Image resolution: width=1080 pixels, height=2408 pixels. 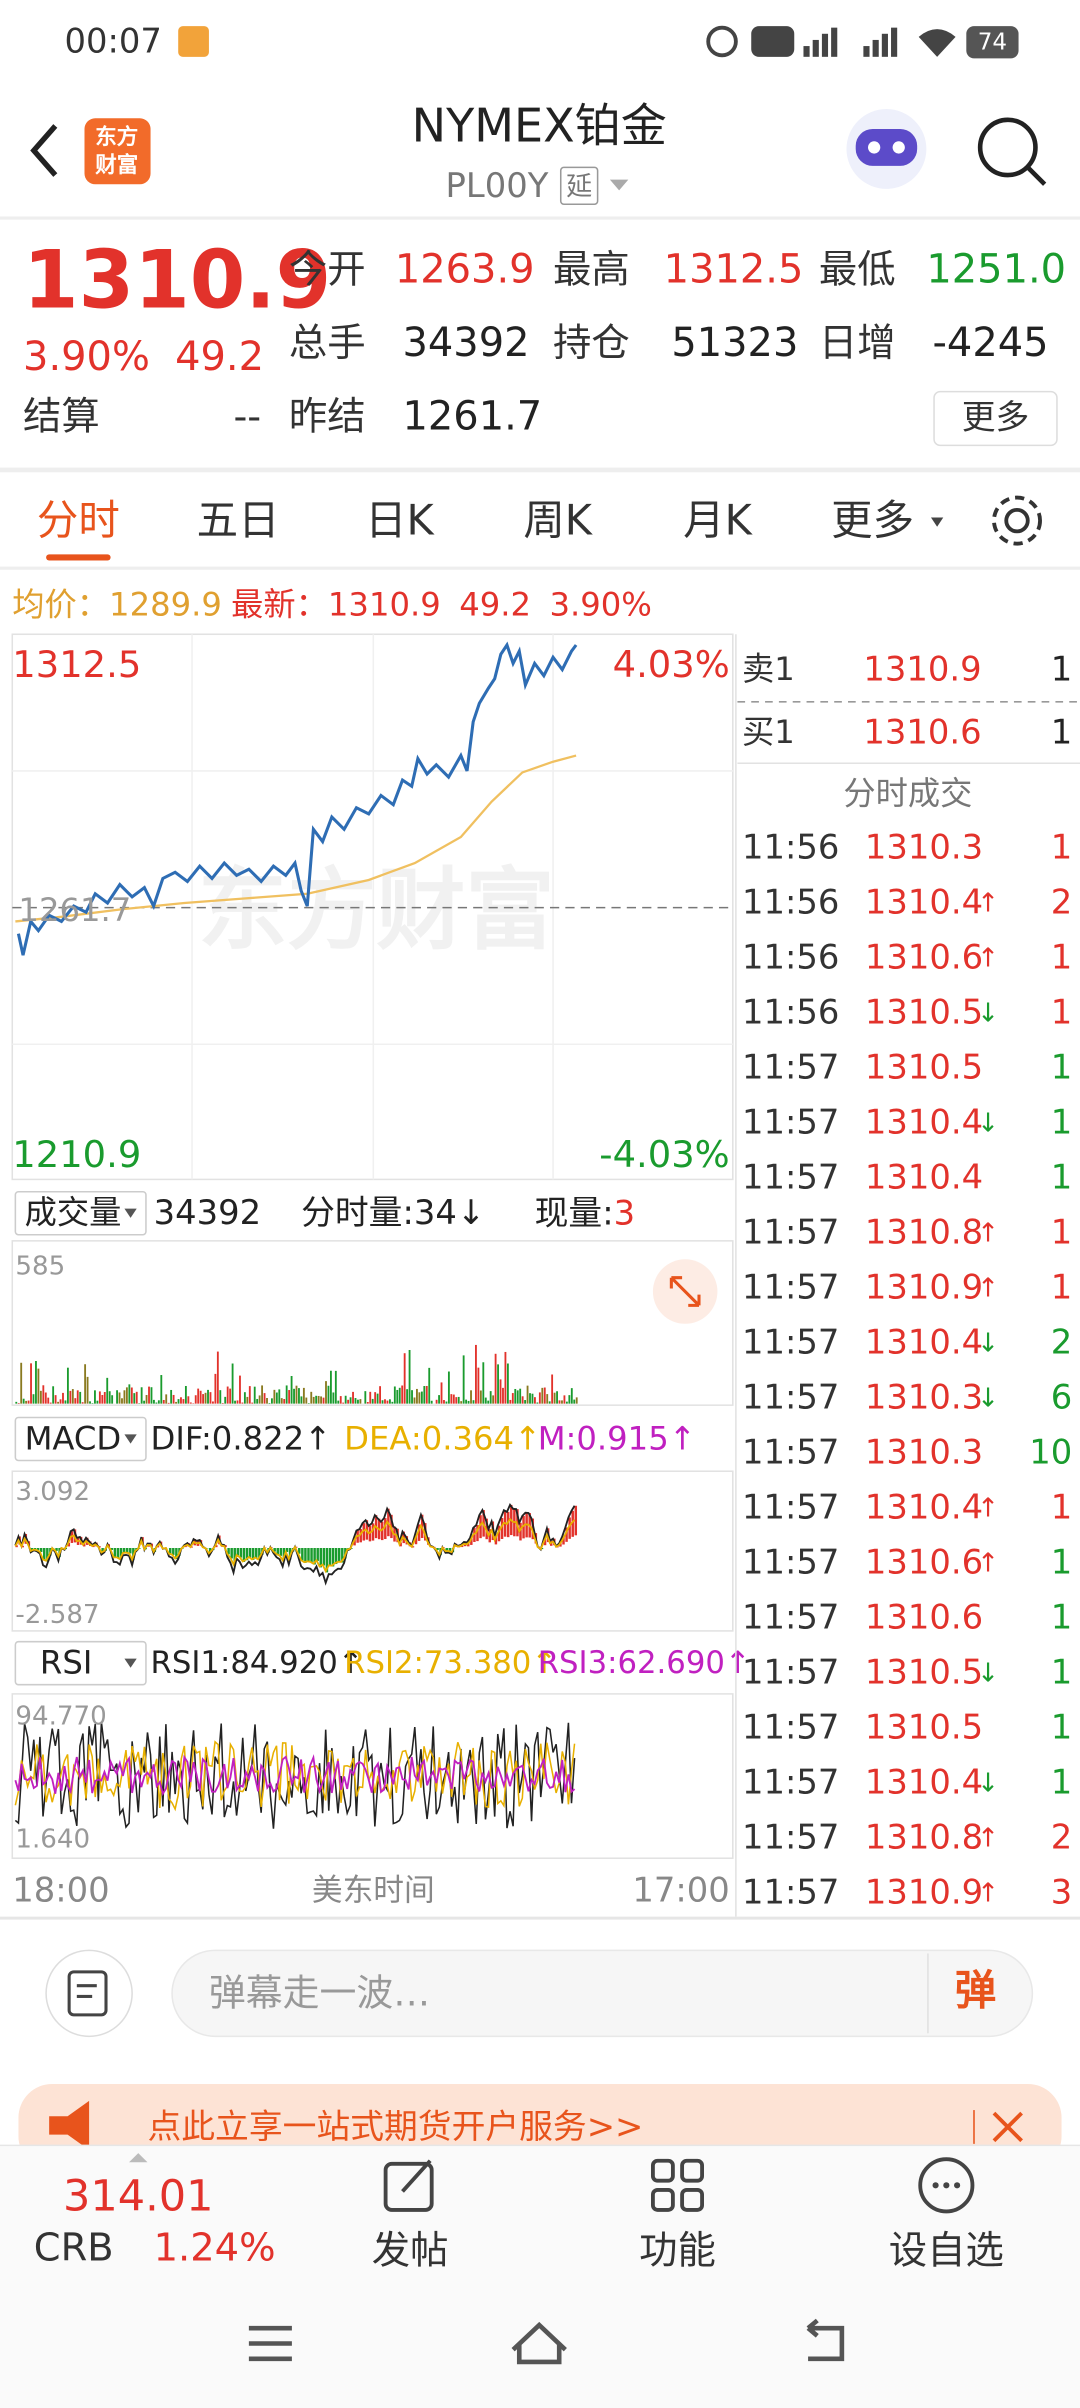 I want to click on nav-item: 发帖, so click(x=410, y=2250).